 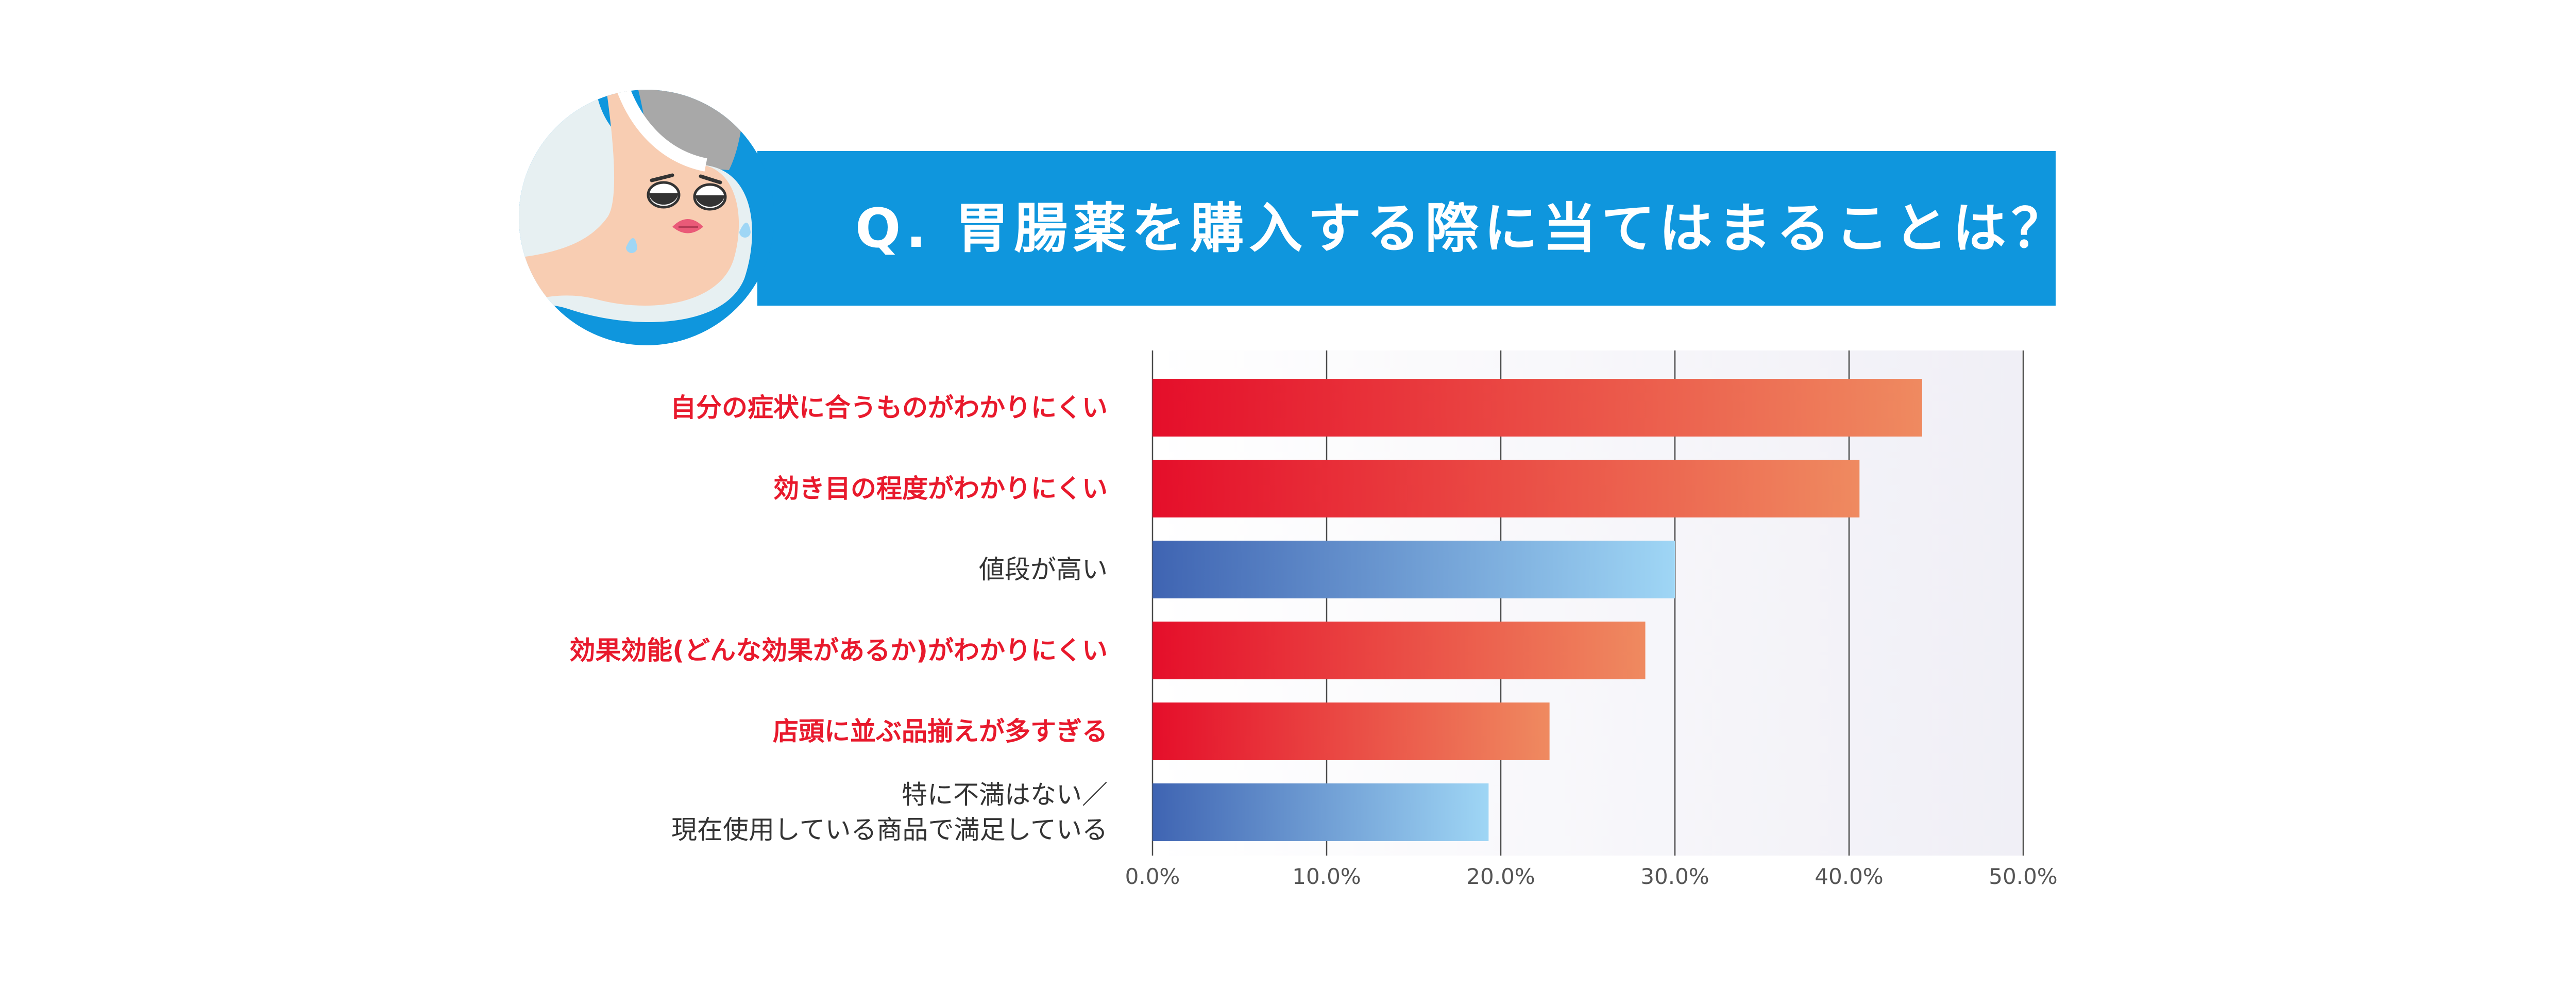 I want to click on category-label: 効果効能(どんな効果があるか)がわかりにくい, so click(x=838, y=650).